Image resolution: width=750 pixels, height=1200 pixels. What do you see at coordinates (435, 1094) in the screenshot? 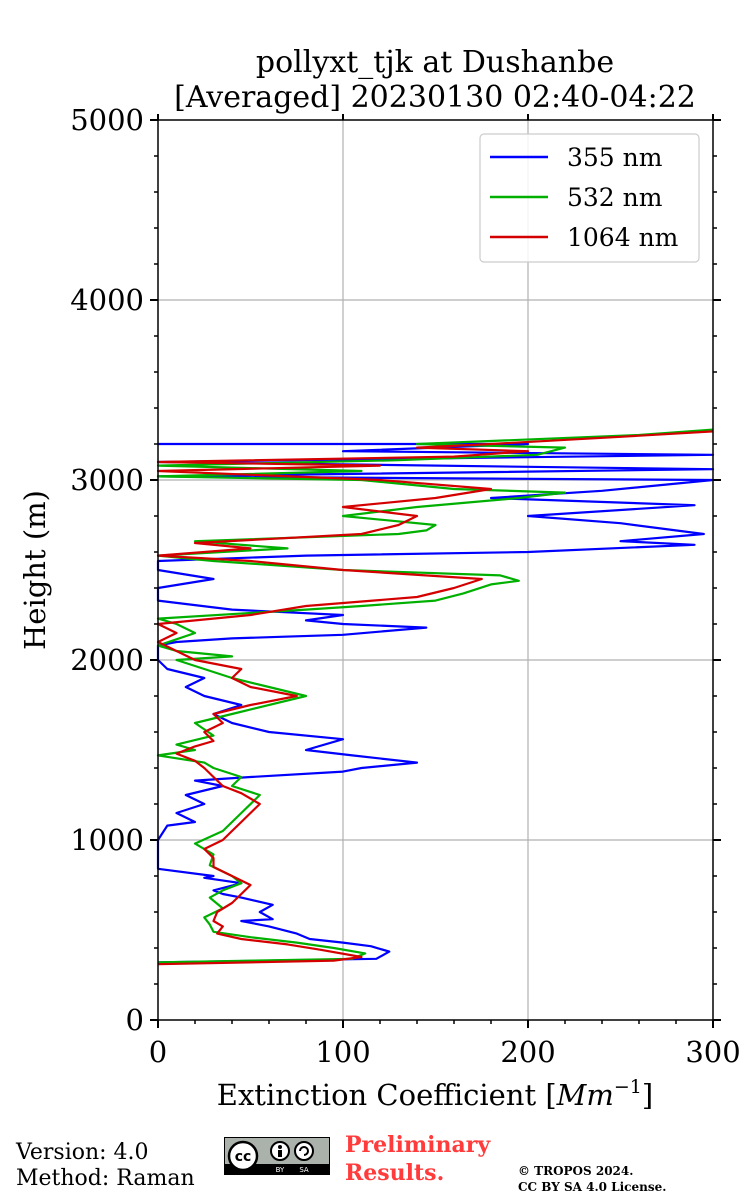
I see `x-axis-label: Extinction Coefficient [Mm−1]` at bounding box center [435, 1094].